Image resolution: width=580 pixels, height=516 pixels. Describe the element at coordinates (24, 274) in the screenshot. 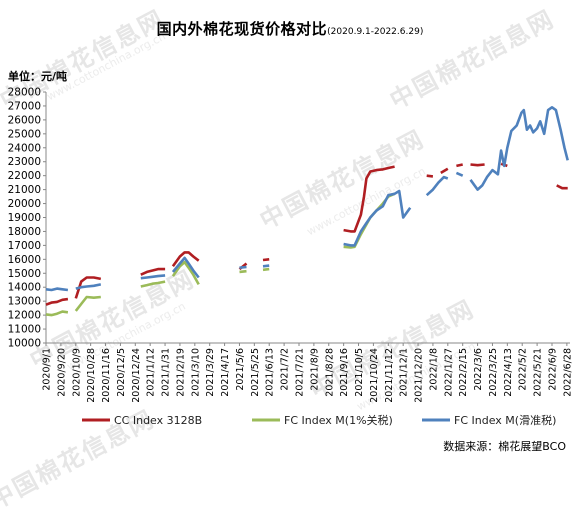

I see `y-tick-label: 15000` at that location.